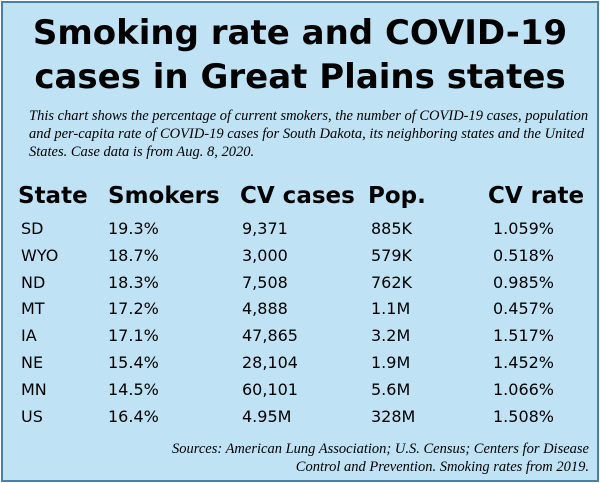  Describe the element at coordinates (133, 309) in the screenshot. I see `cell-mt-smokers: 17.2%` at that location.